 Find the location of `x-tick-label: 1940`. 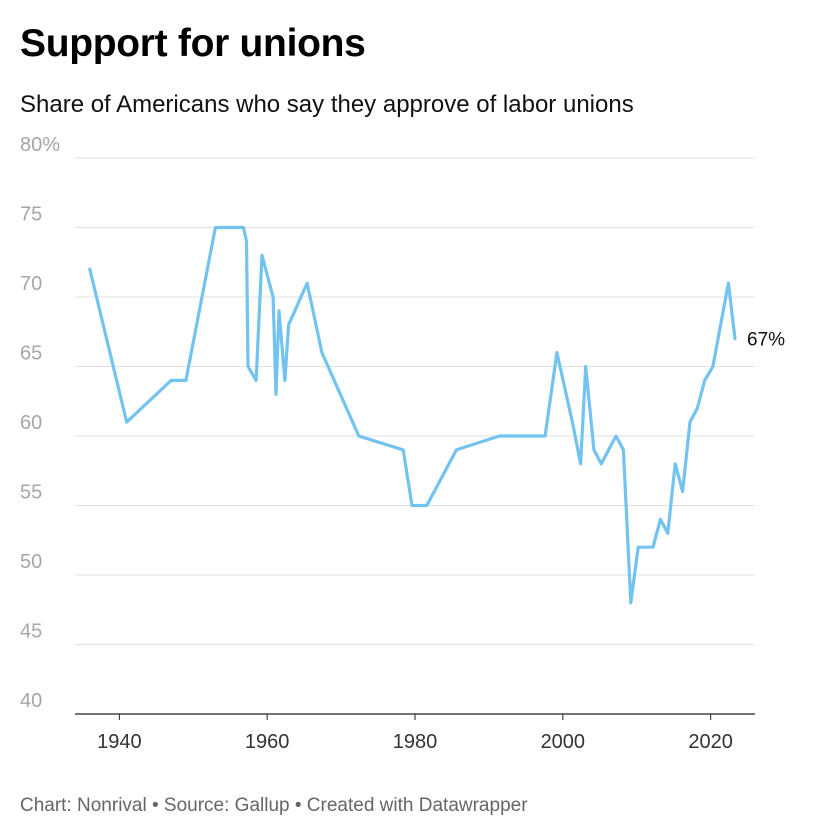

x-tick-label: 1940 is located at coordinates (119, 742).